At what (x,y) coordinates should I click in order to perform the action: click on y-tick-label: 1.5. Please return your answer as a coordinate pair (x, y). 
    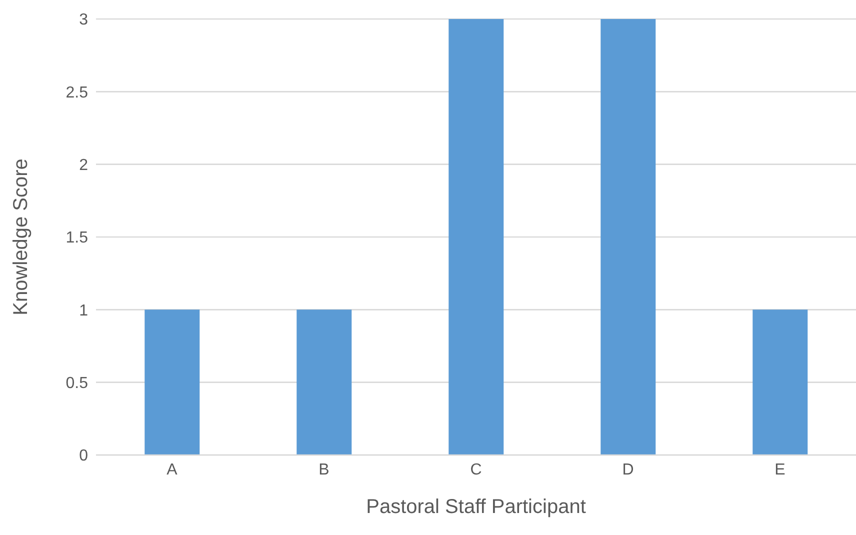
    Looking at the image, I should click on (77, 238).